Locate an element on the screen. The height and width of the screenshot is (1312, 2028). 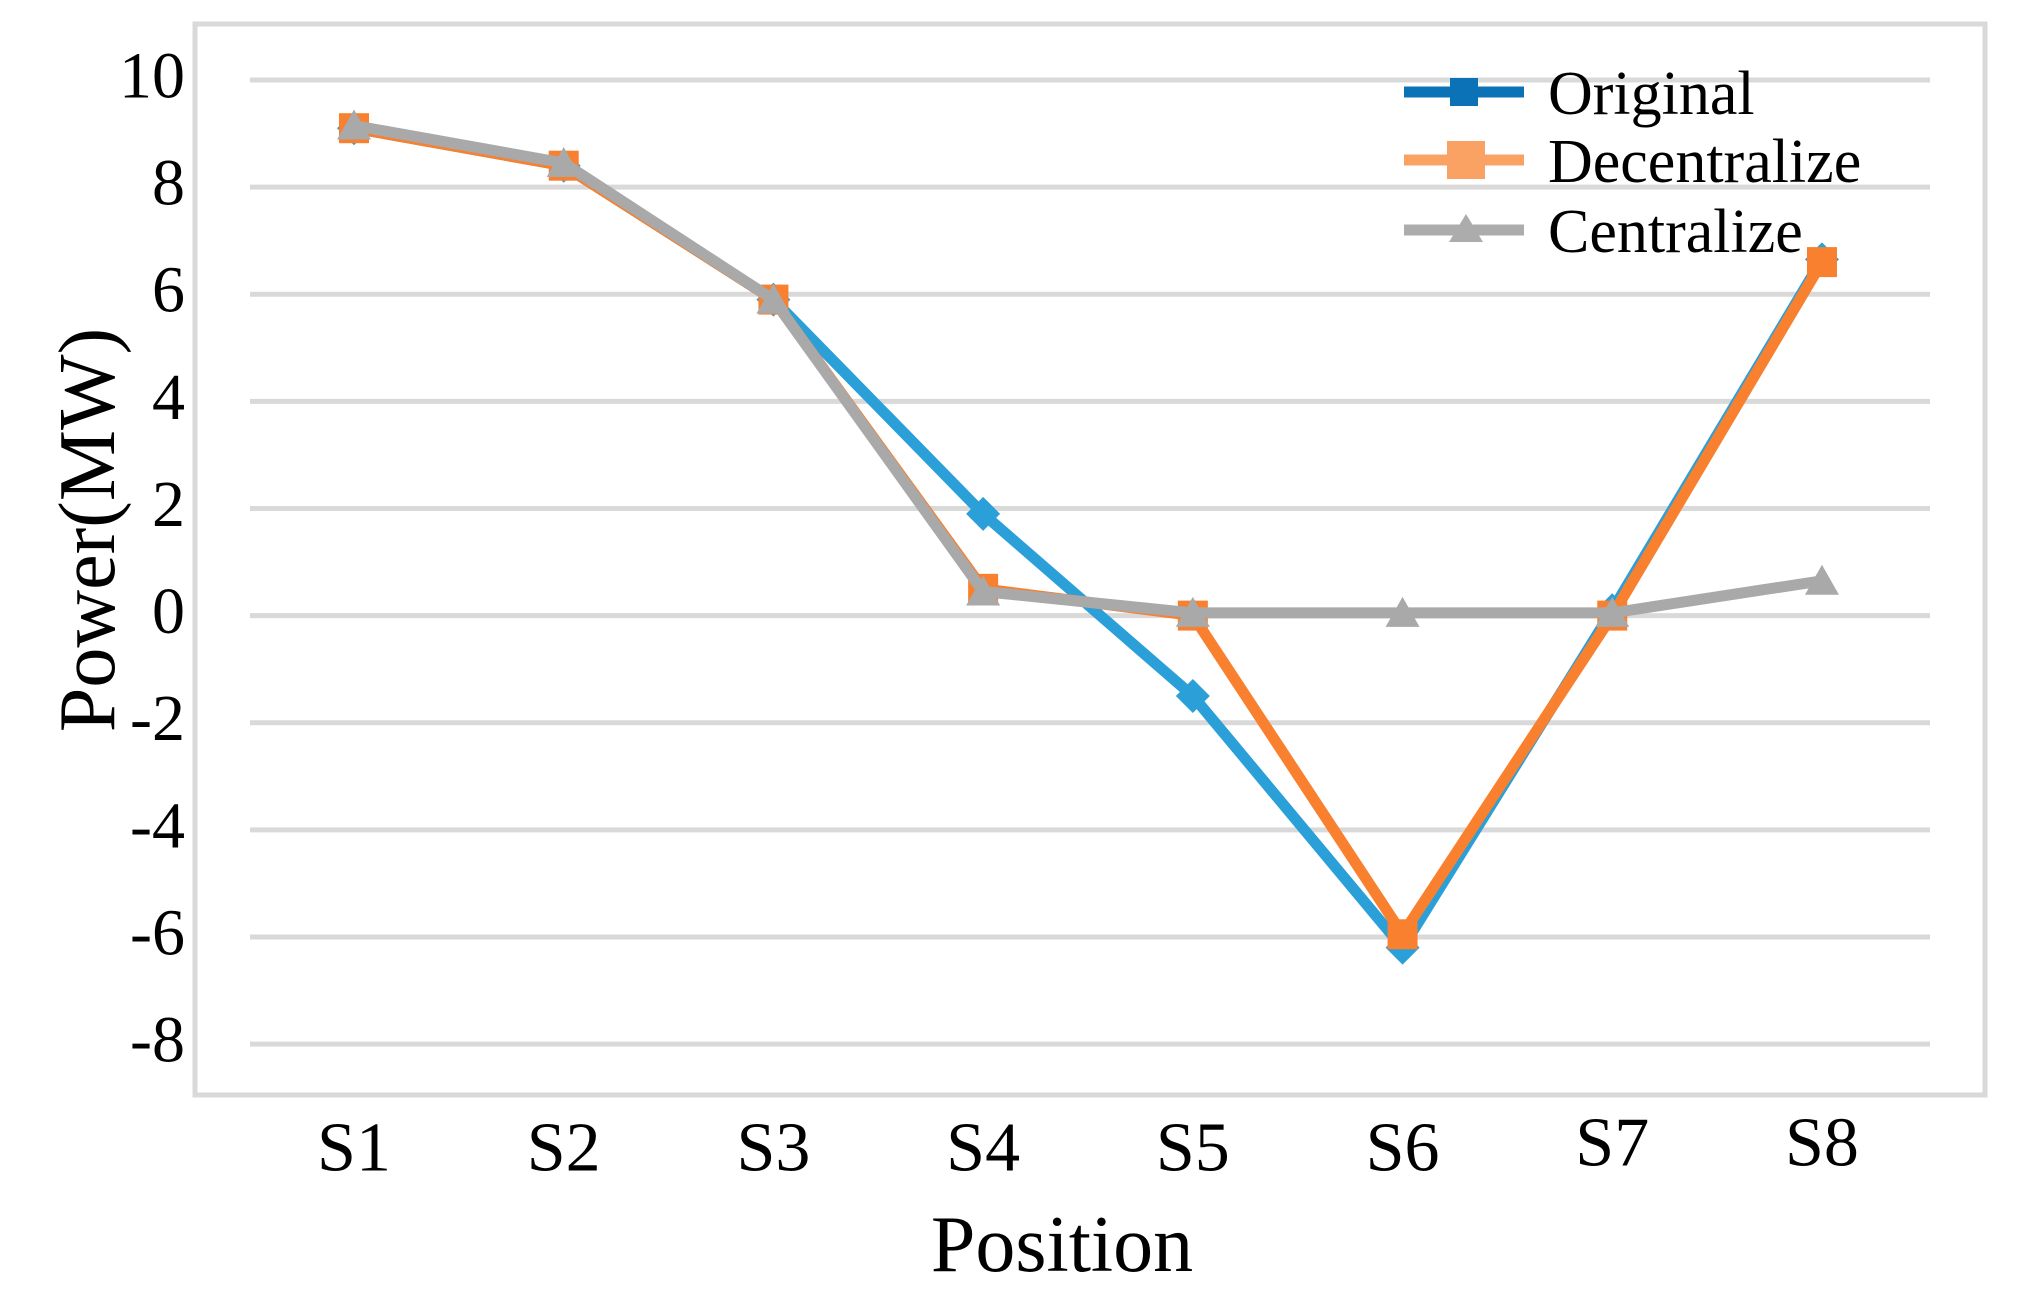
legend-marker-triangle-centralize is located at coordinates (1466, 228).